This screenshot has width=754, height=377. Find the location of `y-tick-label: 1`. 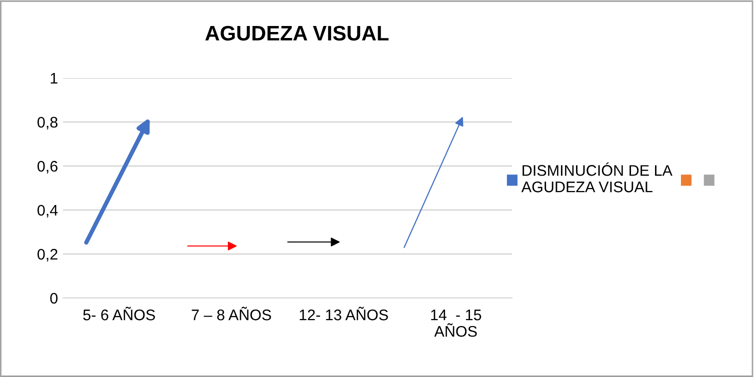

y-tick-label: 1 is located at coordinates (54, 78).